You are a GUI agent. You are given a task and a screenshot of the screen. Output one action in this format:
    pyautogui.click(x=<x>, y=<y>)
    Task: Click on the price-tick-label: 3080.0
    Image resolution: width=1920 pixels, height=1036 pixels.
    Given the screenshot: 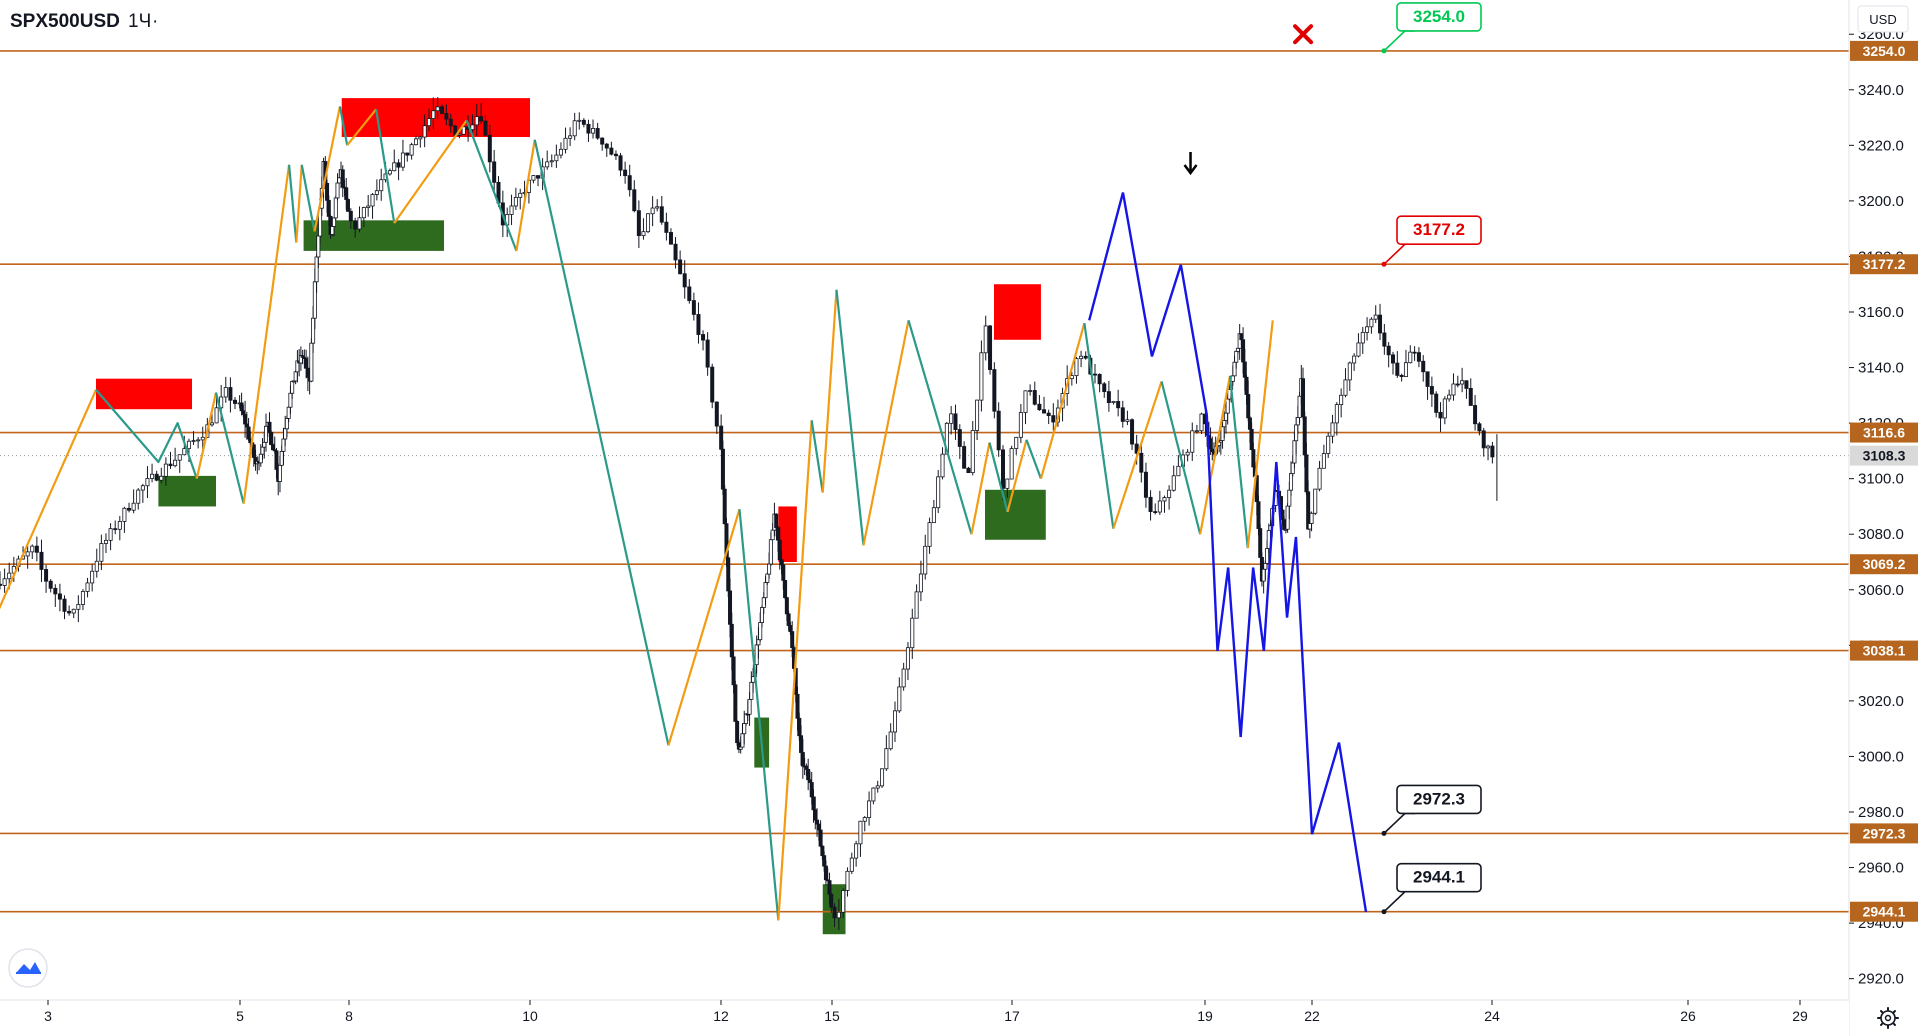 What is the action you would take?
    pyautogui.click(x=1881, y=534)
    